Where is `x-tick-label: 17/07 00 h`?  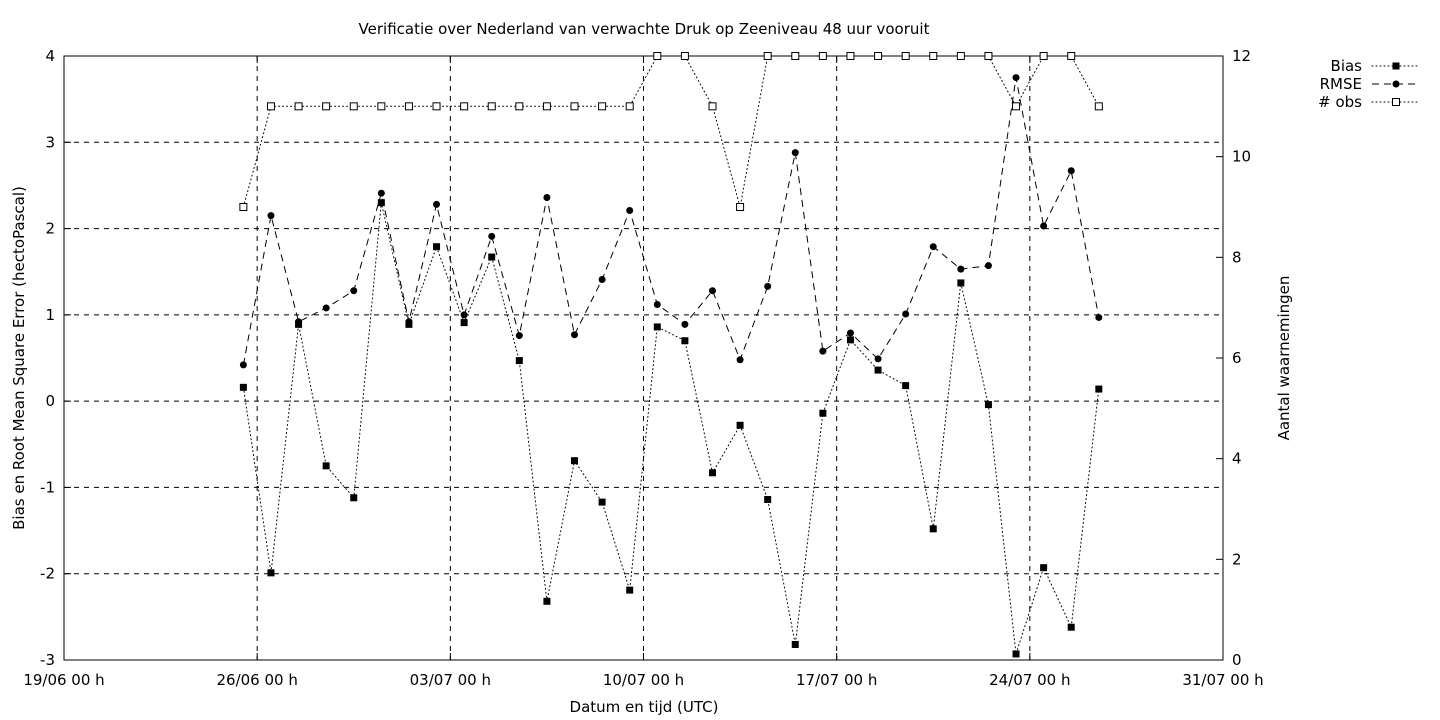 x-tick-label: 17/07 00 h is located at coordinates (836, 680).